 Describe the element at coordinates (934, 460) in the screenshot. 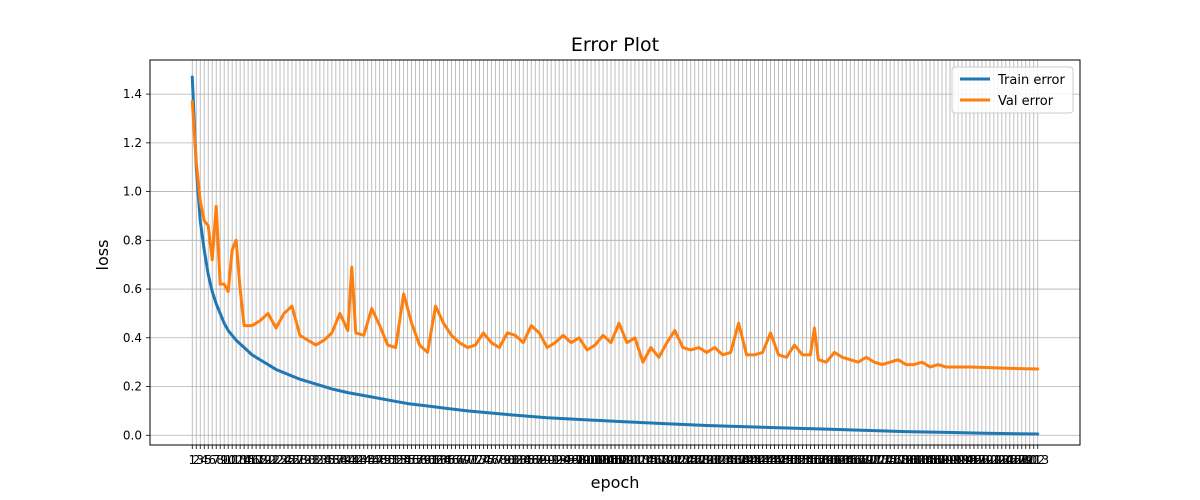

I see `x-tick-label: 187` at that location.